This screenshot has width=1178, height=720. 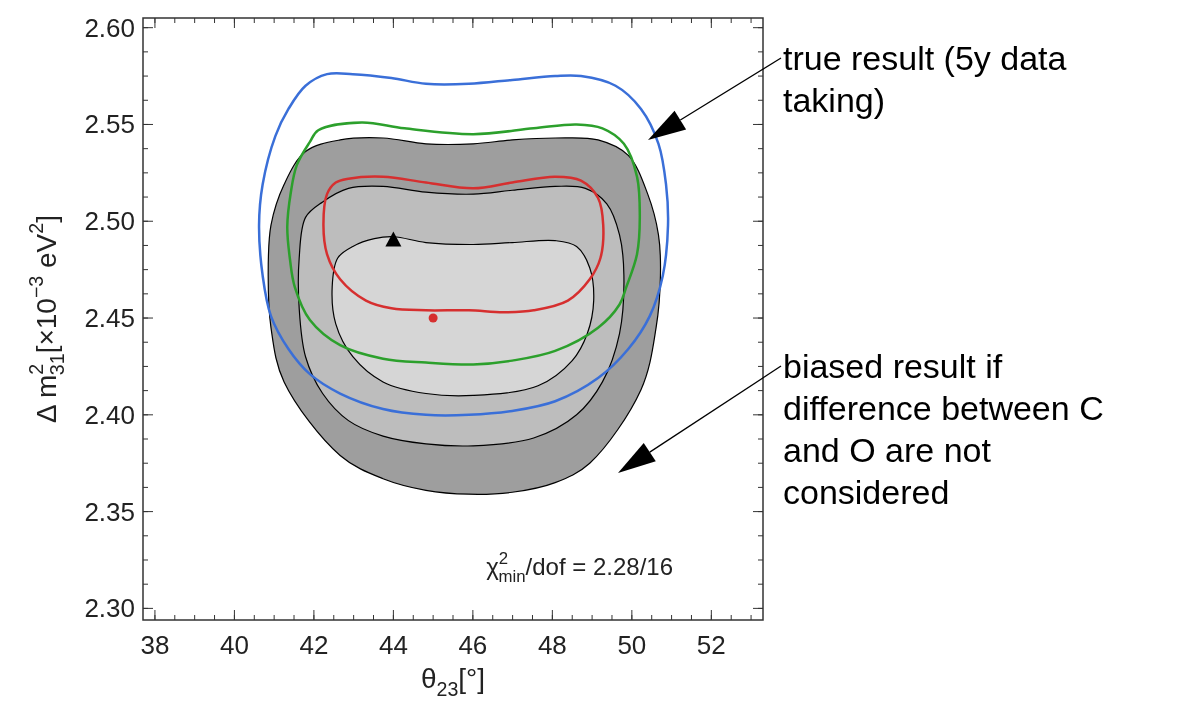 What do you see at coordinates (109, 27) in the screenshot?
I see `y-tick-label: 2.60` at bounding box center [109, 27].